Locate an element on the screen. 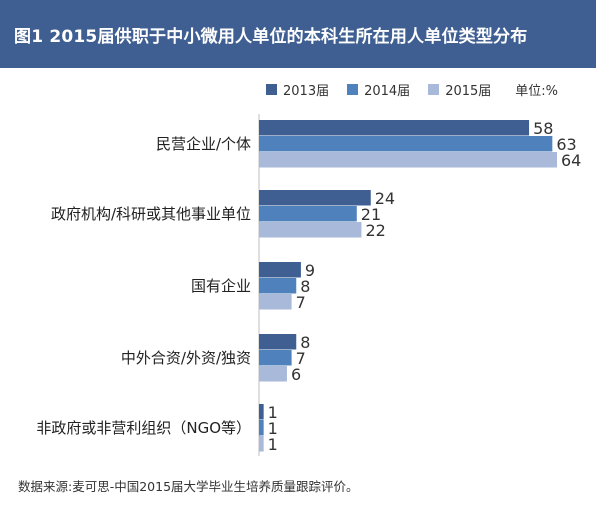 The width and height of the screenshot is (596, 506). legend: 2013届 2014届 2015届 单位:% is located at coordinates (412, 89).